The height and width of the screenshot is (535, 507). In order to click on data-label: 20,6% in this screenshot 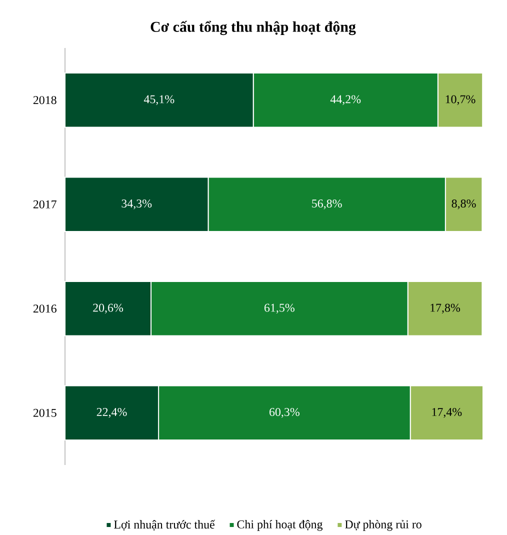, I will do `click(108, 309)`.